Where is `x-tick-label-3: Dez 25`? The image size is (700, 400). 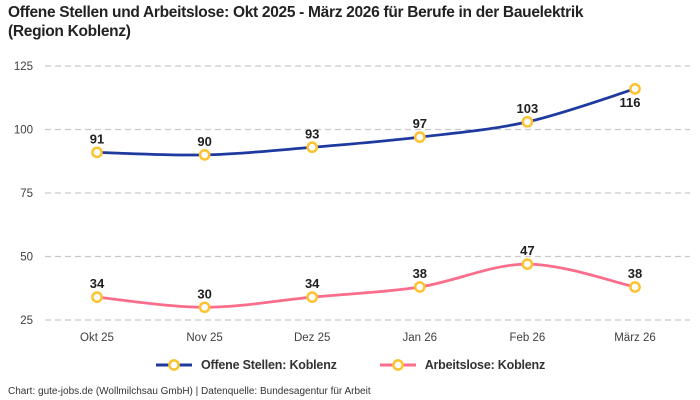 x-tick-label-3: Dez 25 is located at coordinates (312, 338).